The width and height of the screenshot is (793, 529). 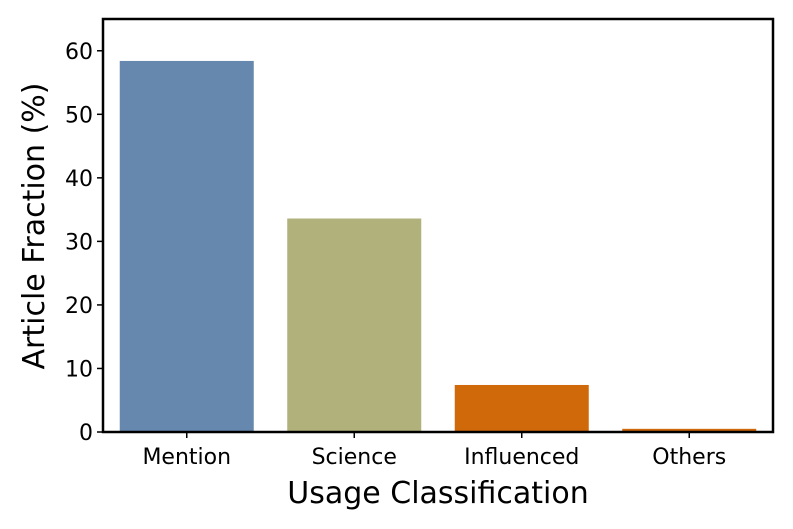 What do you see at coordinates (354, 457) in the screenshot?
I see `x-tick-label-science: Science` at bounding box center [354, 457].